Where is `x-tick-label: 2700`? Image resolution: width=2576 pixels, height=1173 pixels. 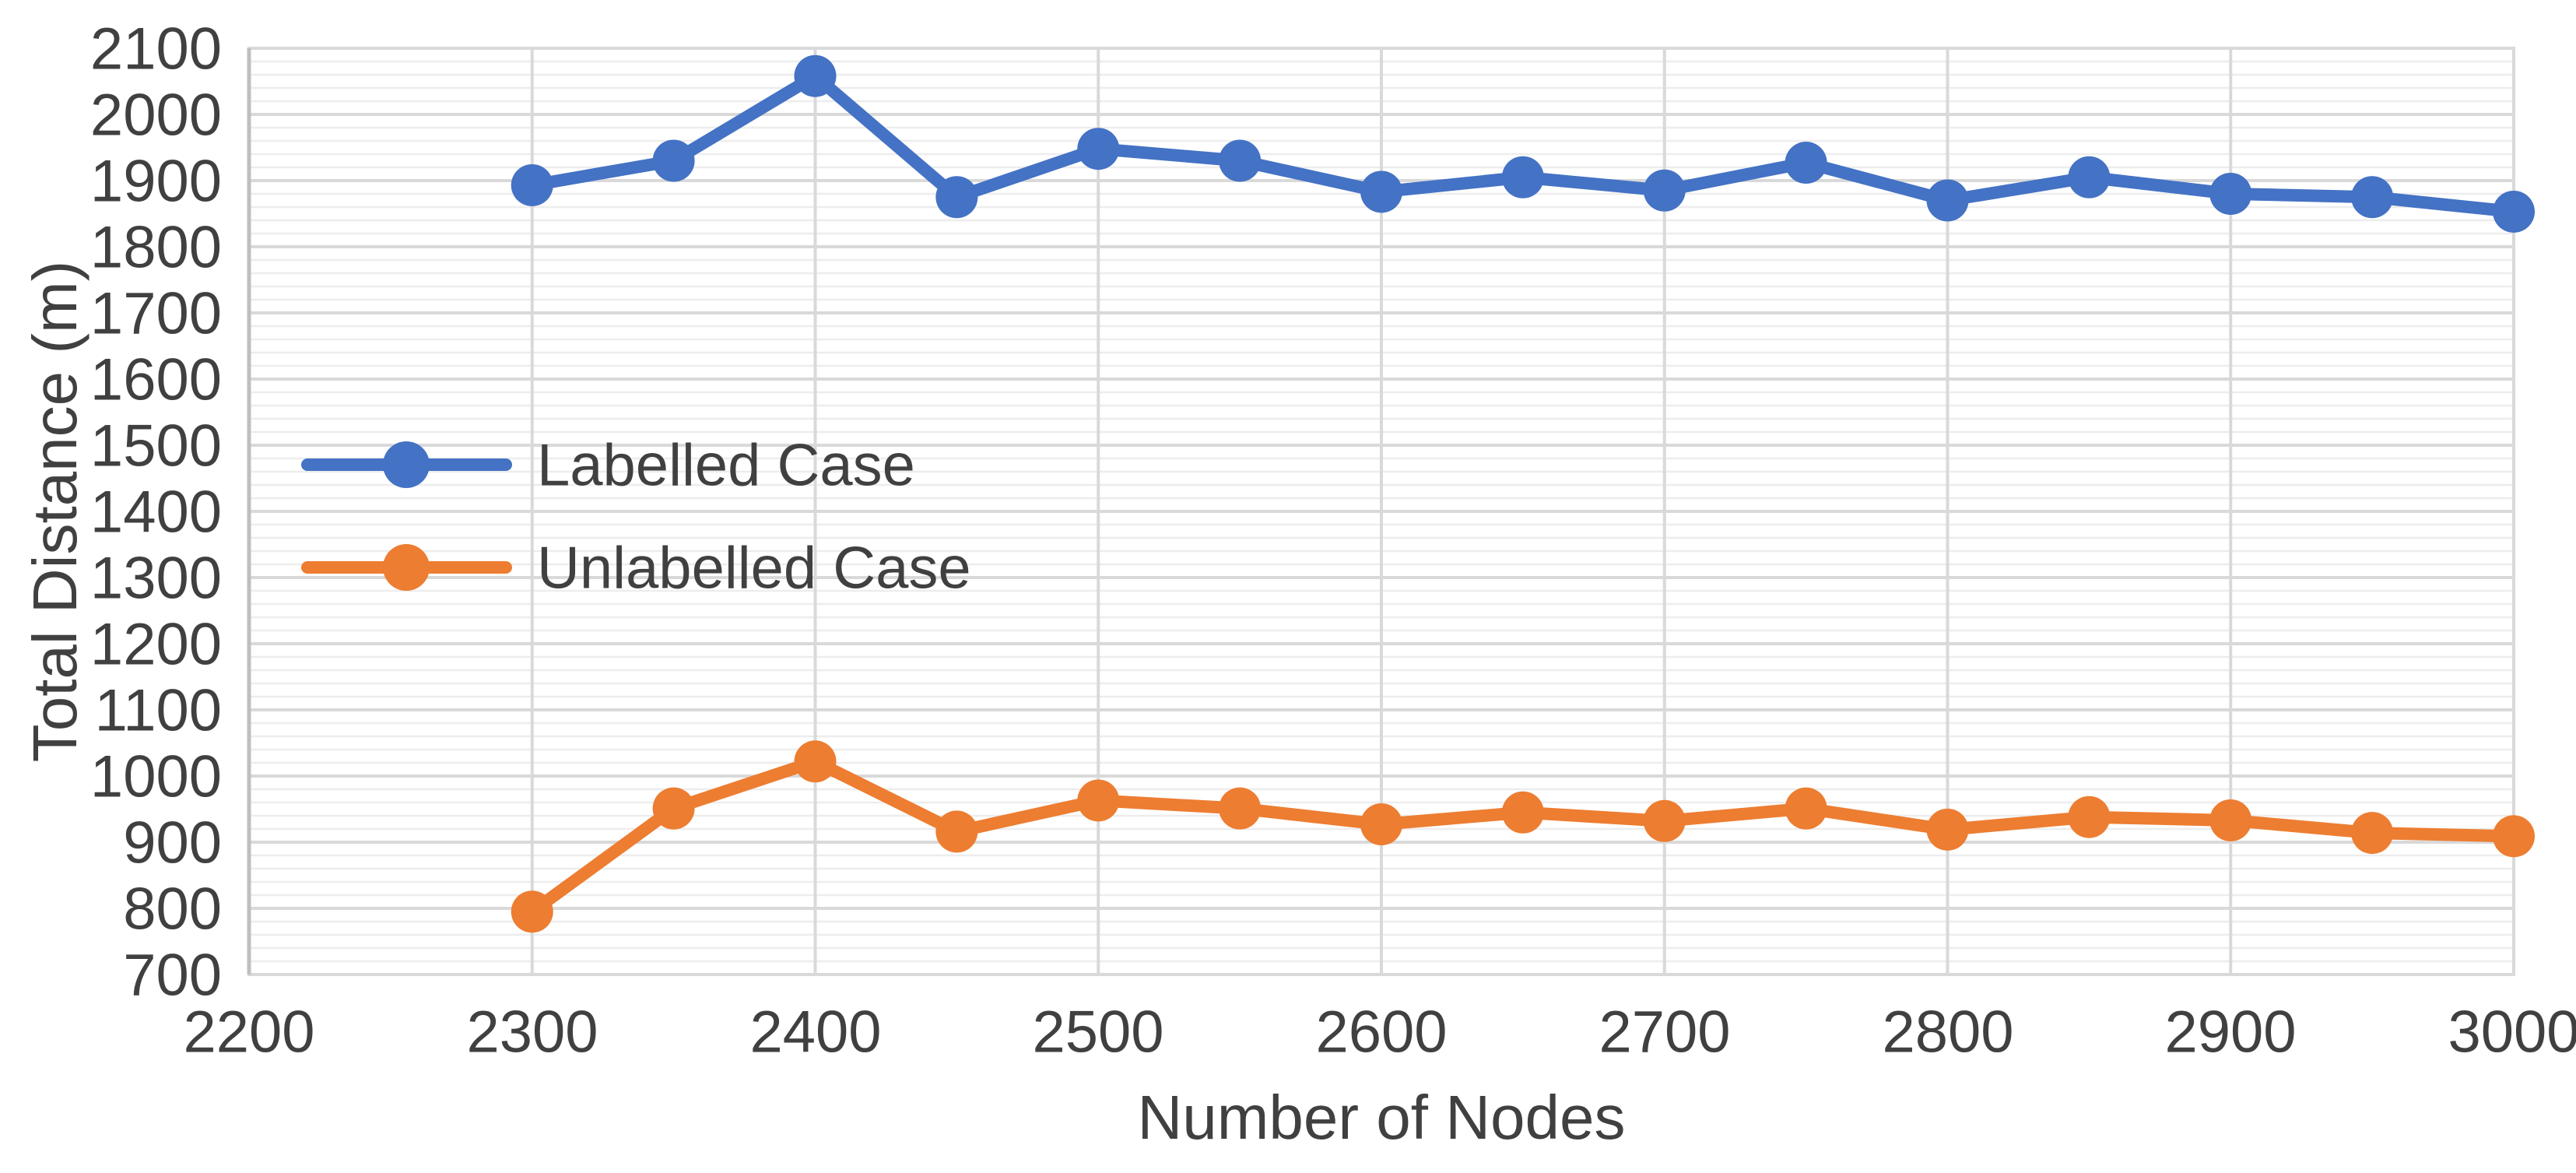
x-tick-label: 2700 is located at coordinates (1665, 1032).